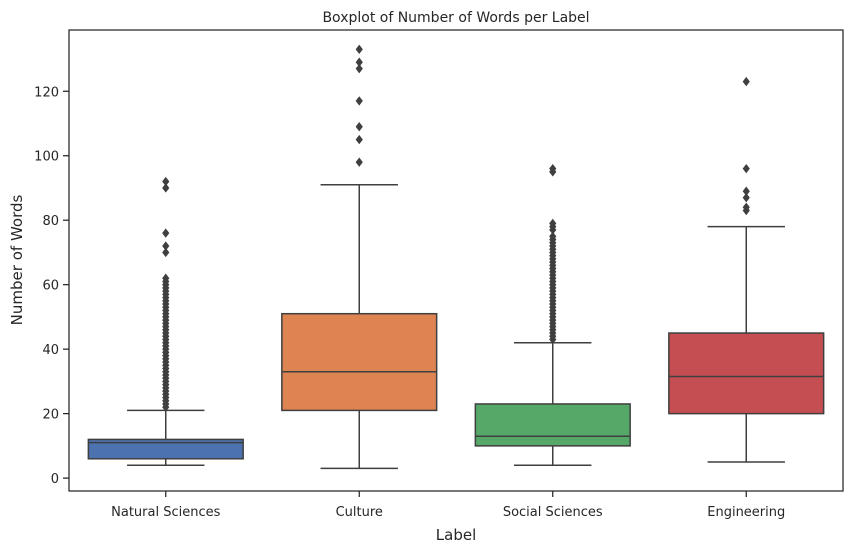 Image resolution: width=854 pixels, height=550 pixels. Describe the element at coordinates (46, 92) in the screenshot. I see `y-tick-label: 120` at that location.